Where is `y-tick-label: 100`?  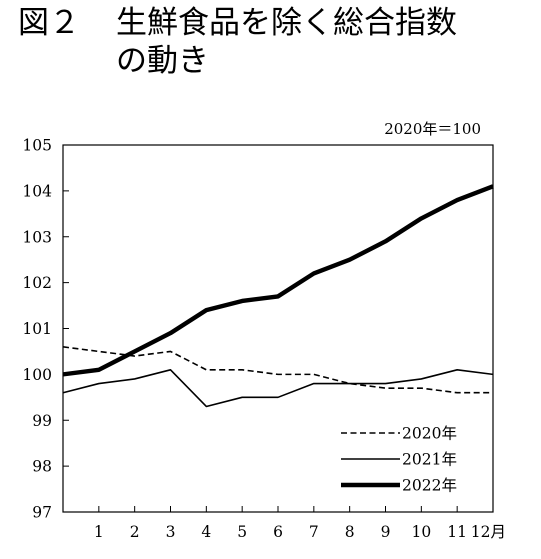 y-tick-label: 100 is located at coordinates (37, 375).